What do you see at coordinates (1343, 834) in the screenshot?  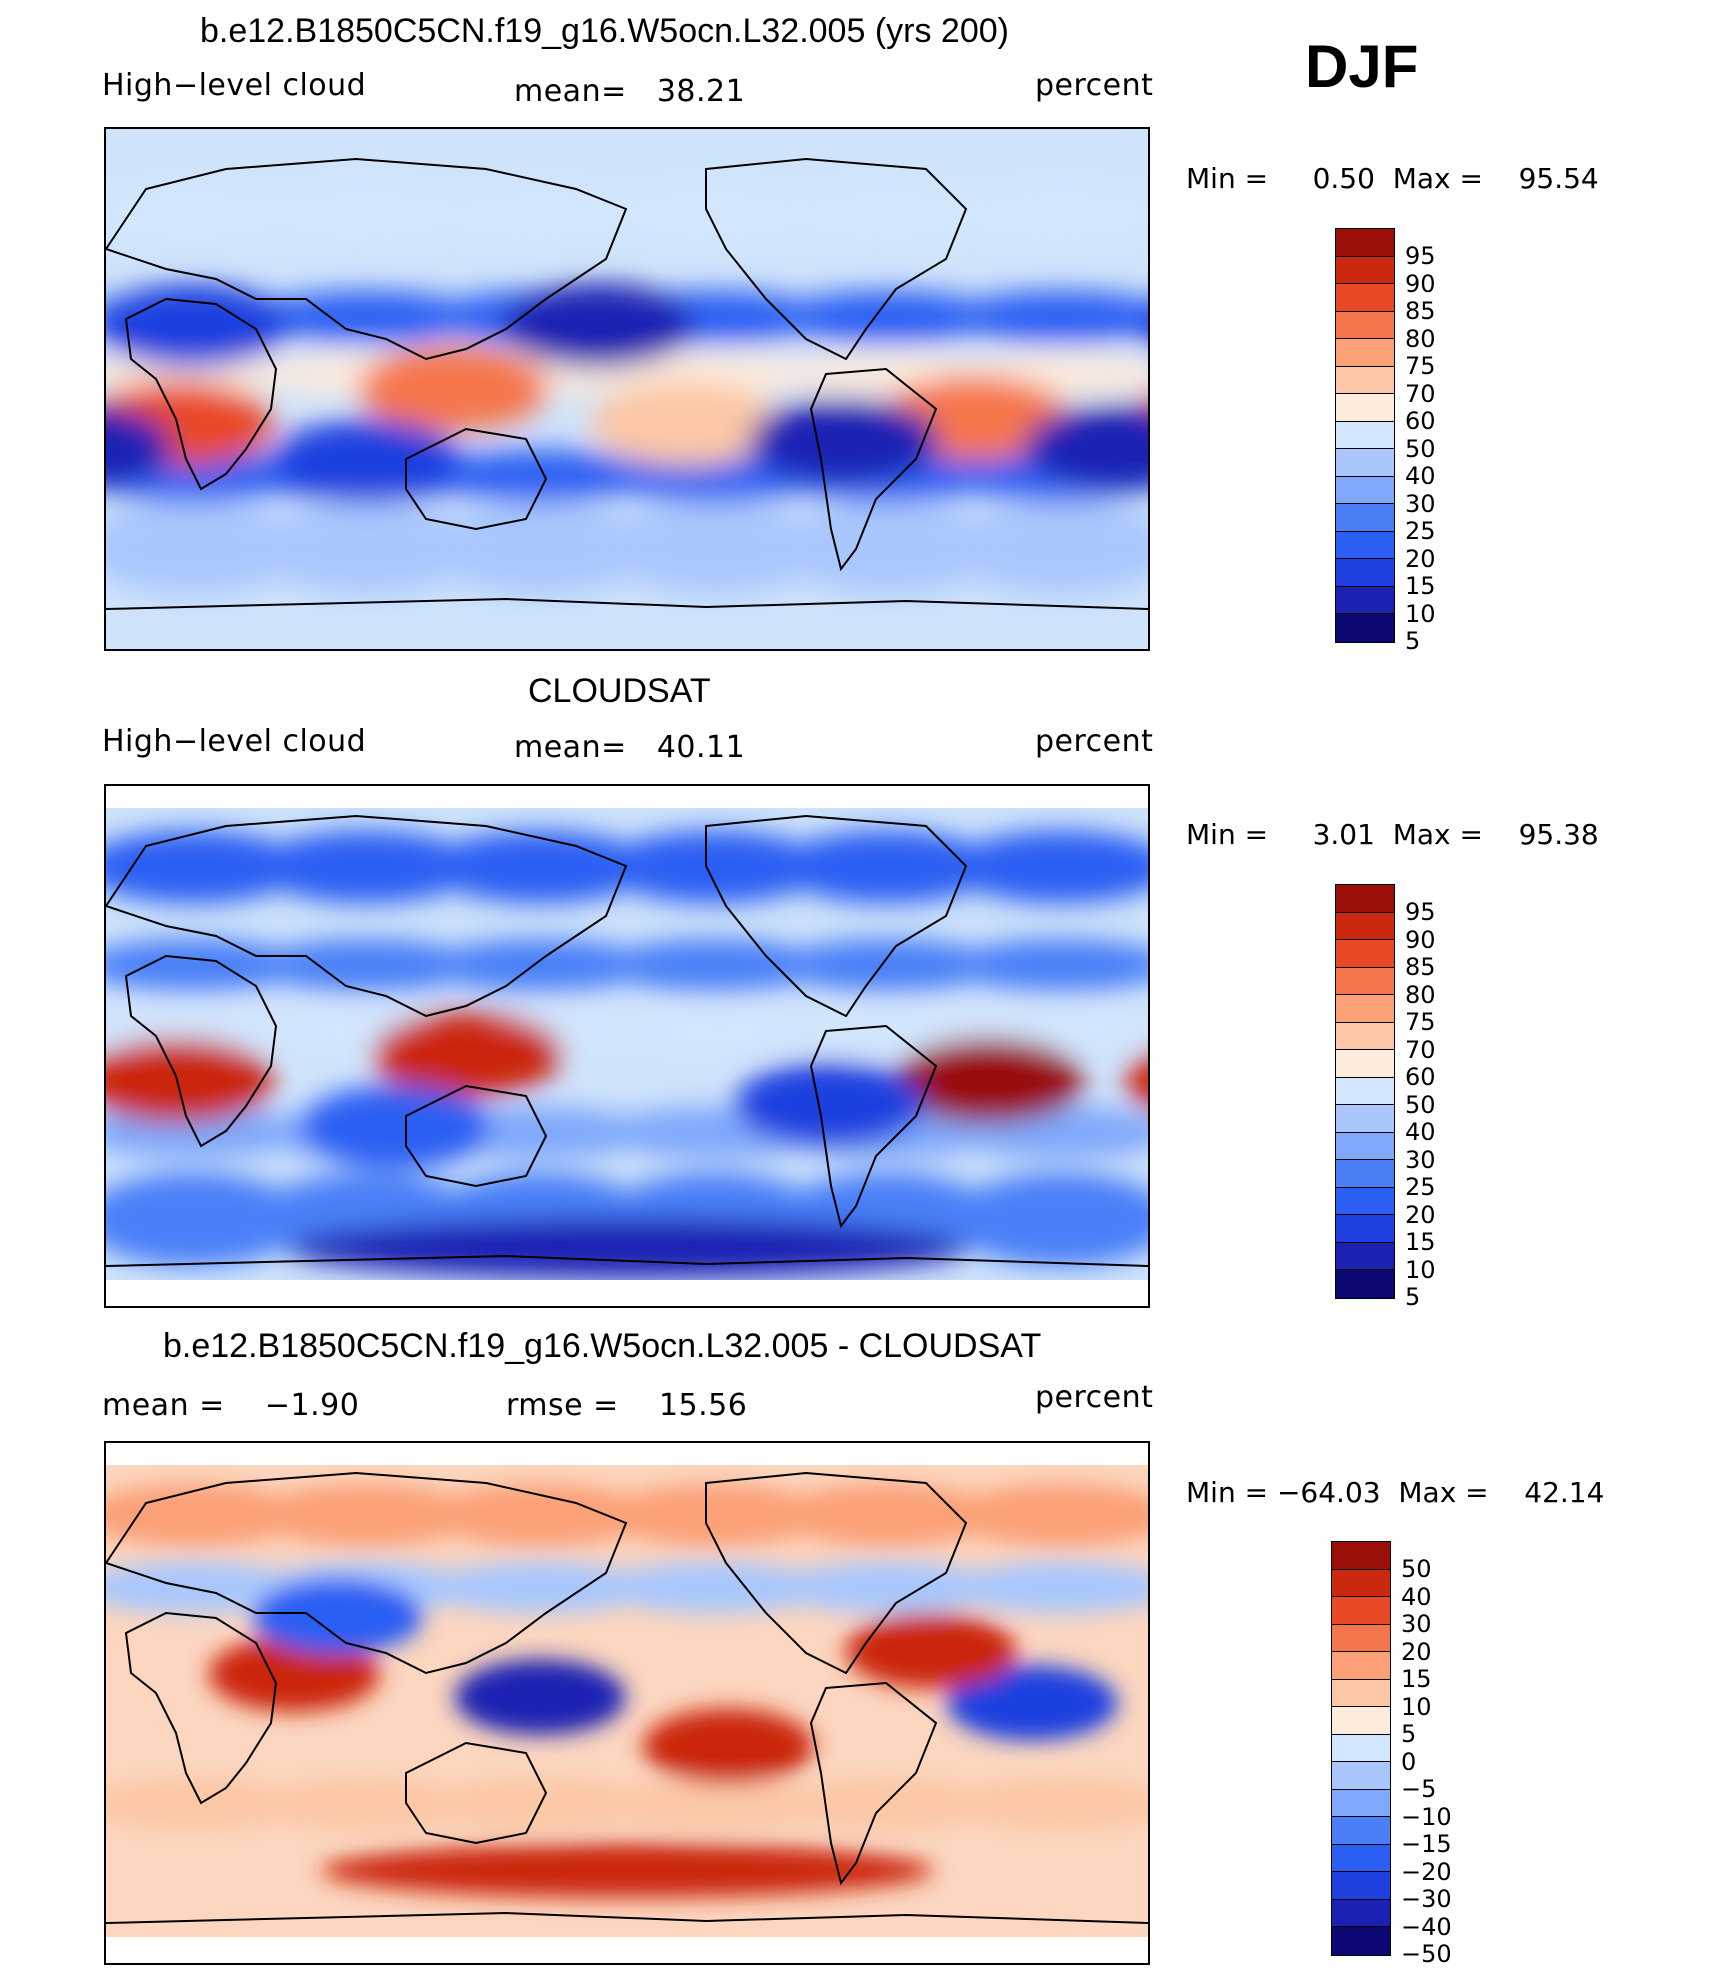 I see `panel-2-min-value: 3.01` at bounding box center [1343, 834].